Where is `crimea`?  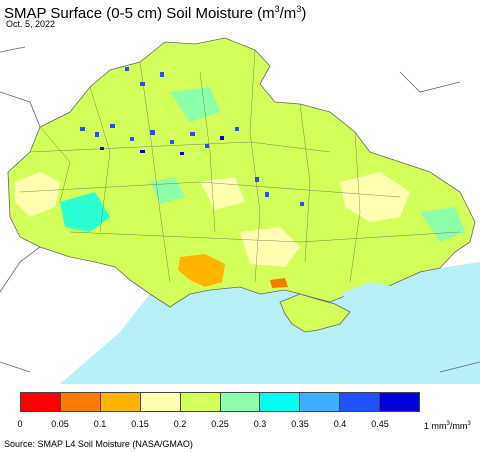
crimea is located at coordinates (315, 313).